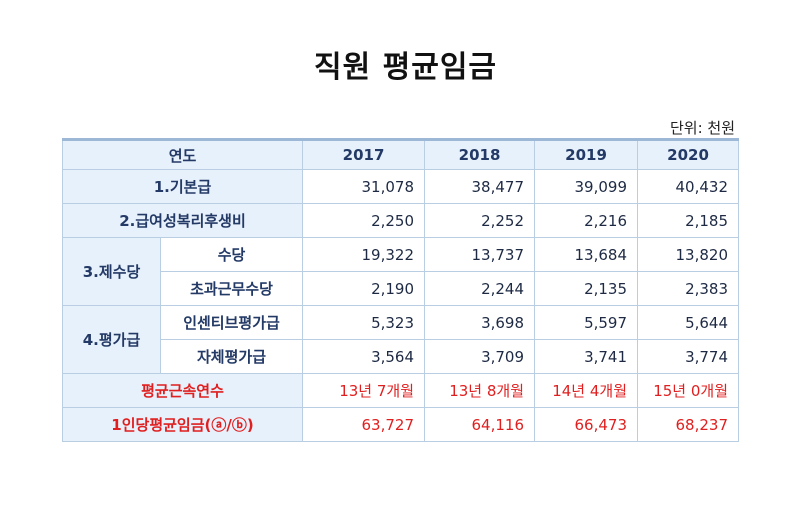  Describe the element at coordinates (364, 322) in the screenshot. I see `table-cell: 5,323` at that location.